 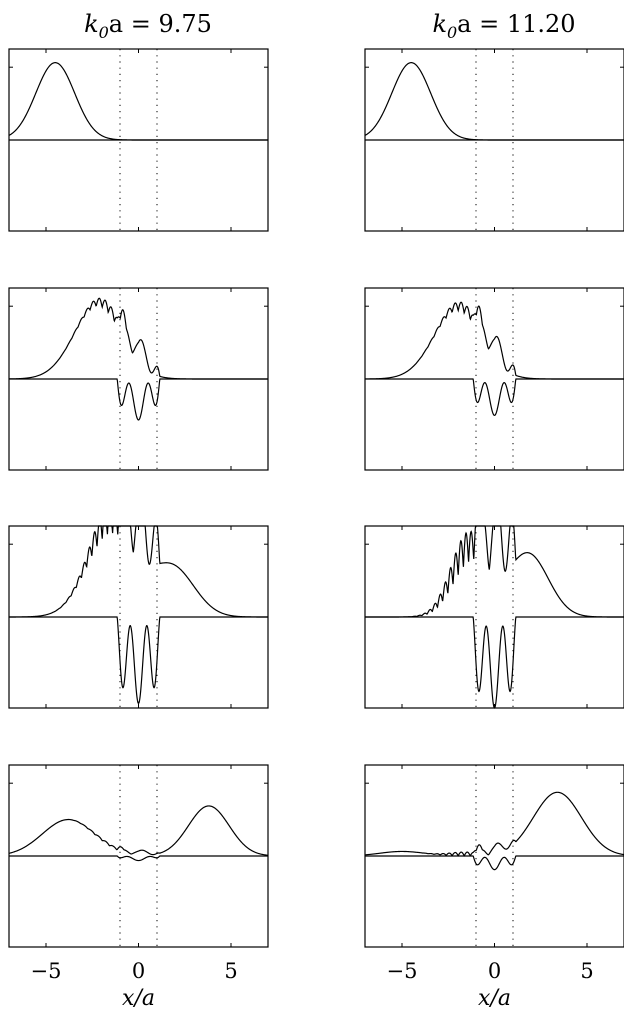 What do you see at coordinates (503, 26) in the screenshot?
I see `column-title-right: k0a = 11.20` at bounding box center [503, 26].